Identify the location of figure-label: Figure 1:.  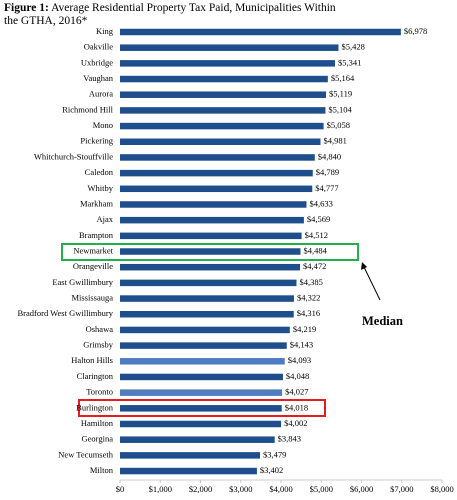
(26, 8).